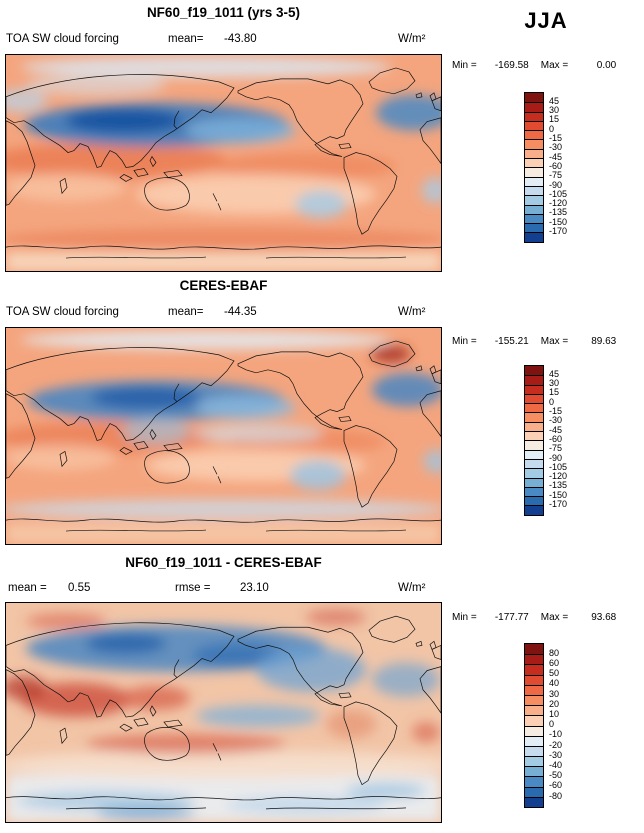 The width and height of the screenshot is (644, 833). I want to click on panel2-minmax: Min = -155.21 Max = 89.63, so click(548, 341).